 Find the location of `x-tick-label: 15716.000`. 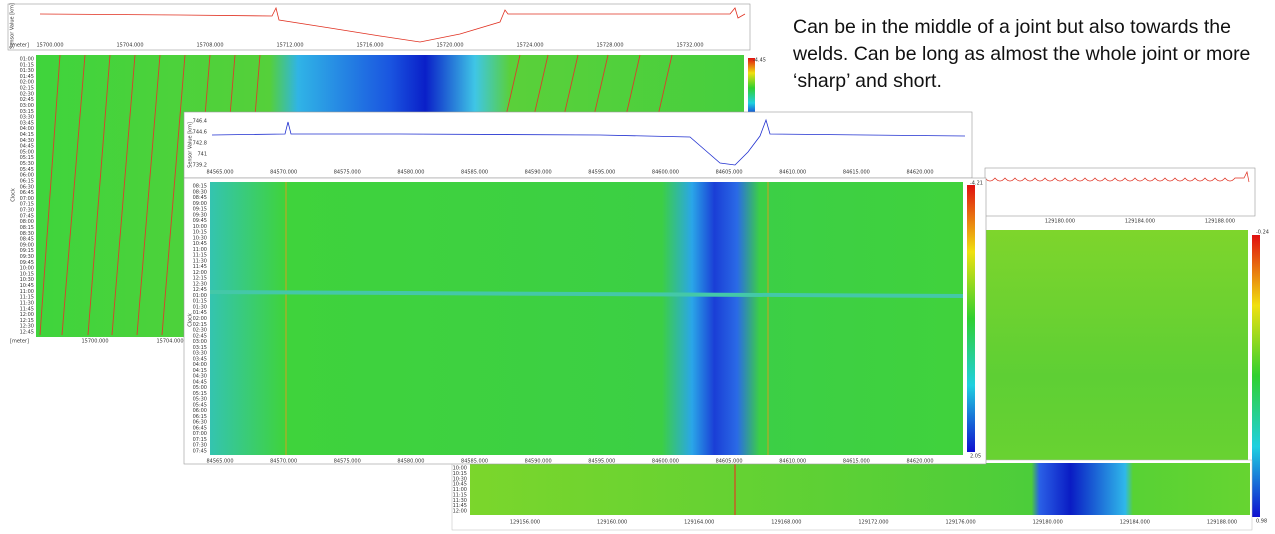

x-tick-label: 15716.000 is located at coordinates (369, 46).